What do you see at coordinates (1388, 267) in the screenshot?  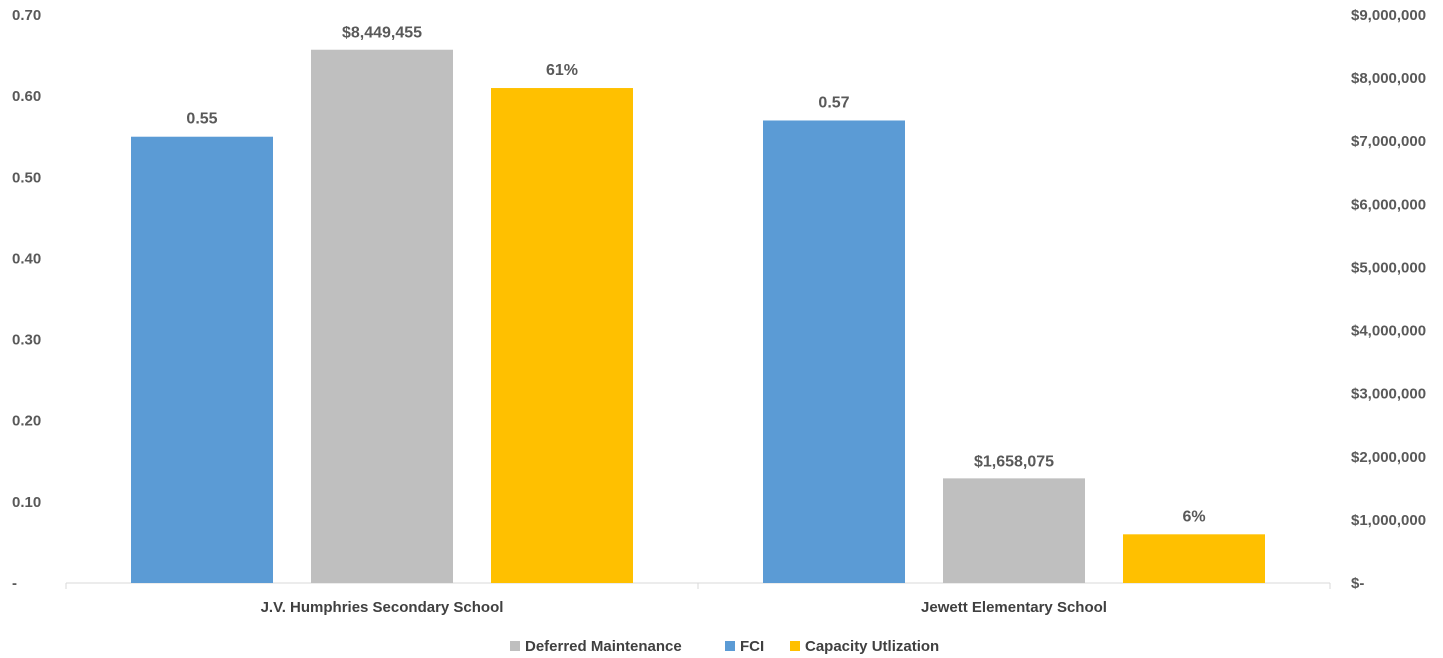 I see `y-right-tick-label: $5,000,000` at bounding box center [1388, 267].